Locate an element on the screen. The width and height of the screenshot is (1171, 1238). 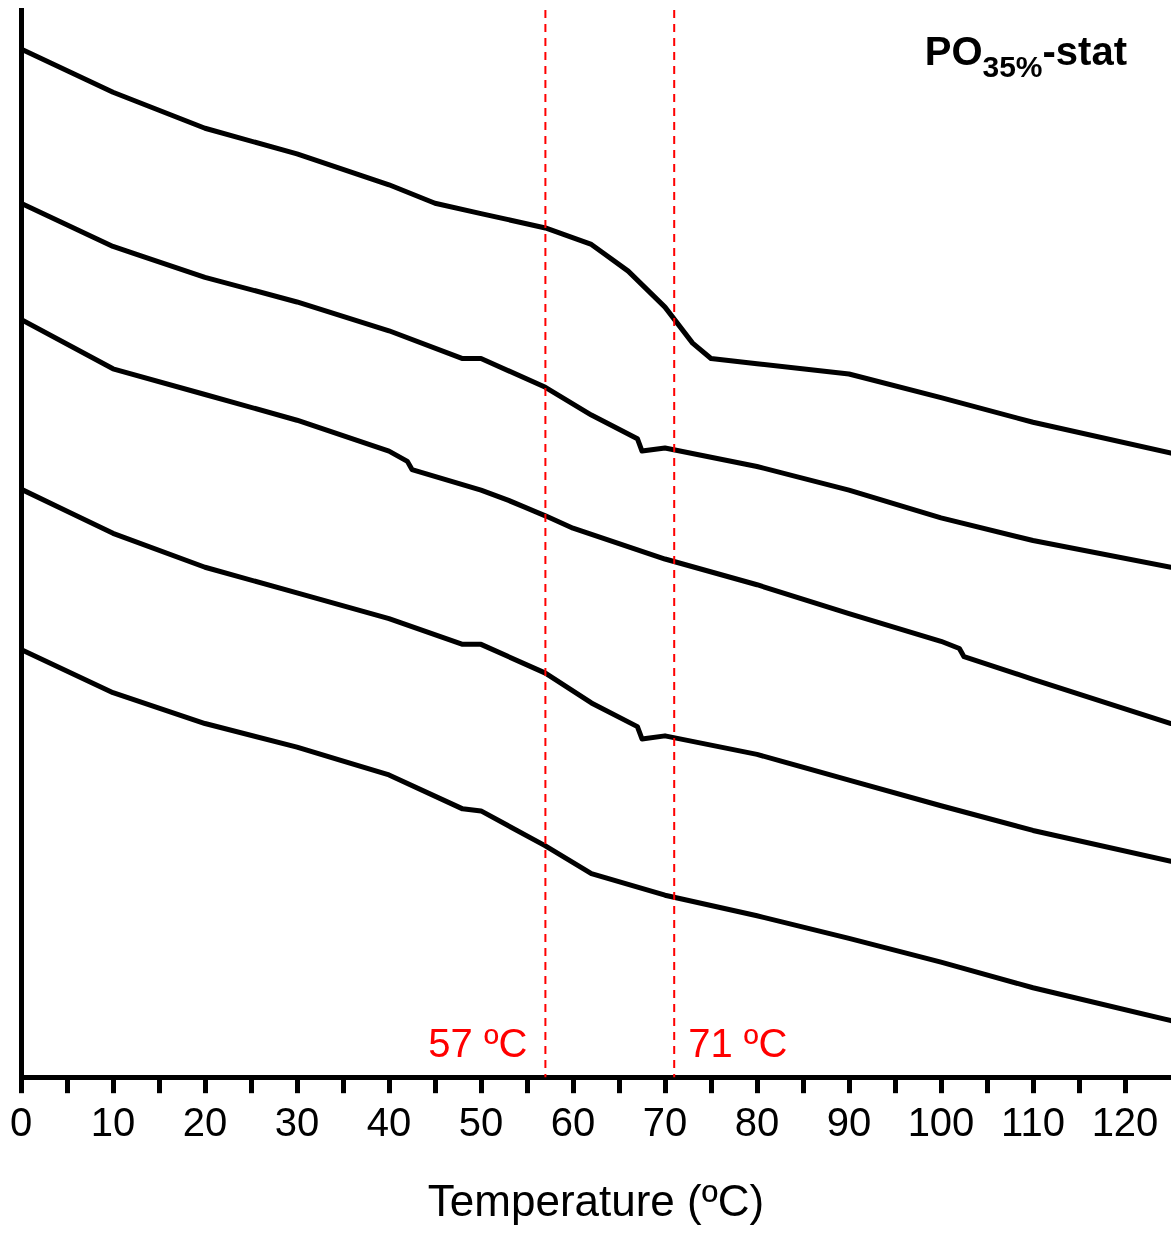
x-axis-title: Temperature (ºC) is located at coordinates (596, 1200).